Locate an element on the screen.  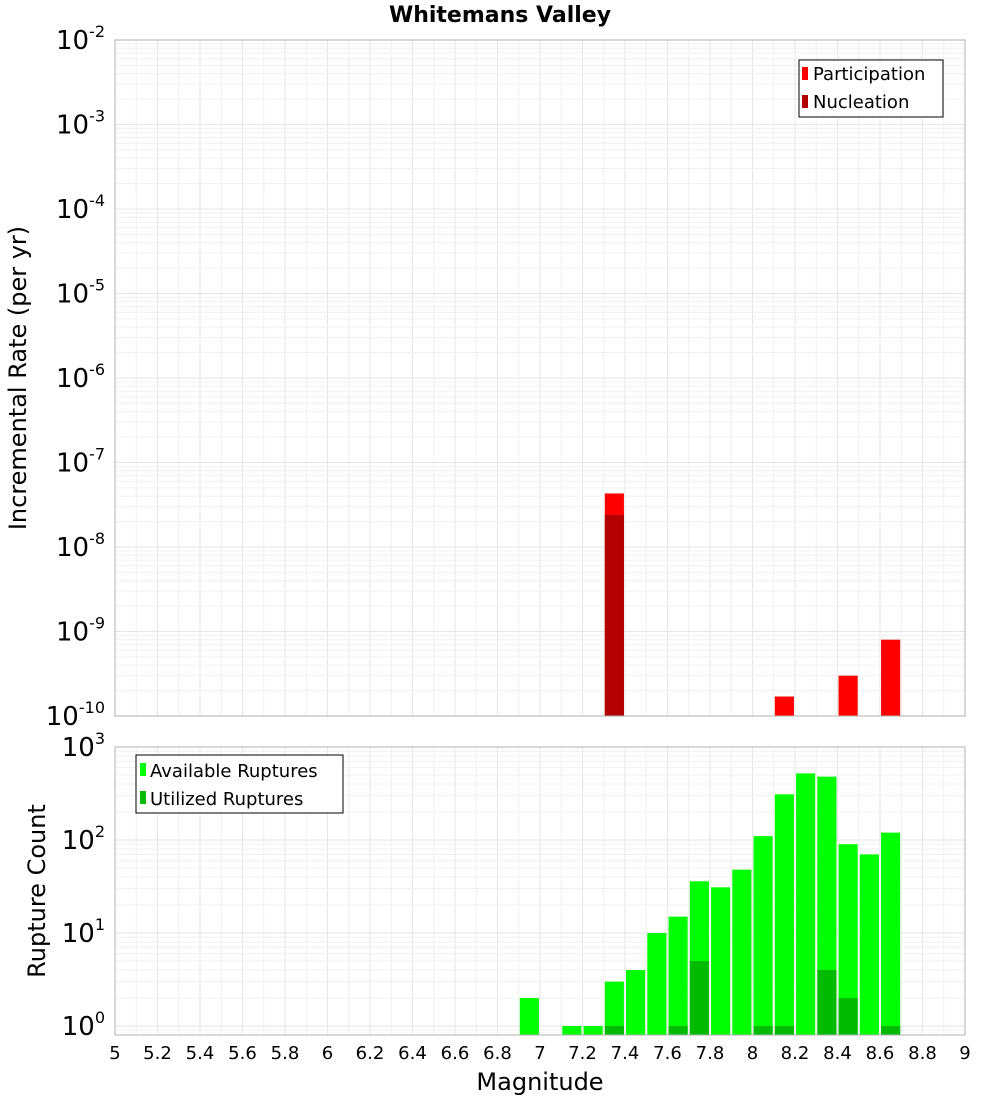
x-tick-label: 7.4 is located at coordinates (625, 1053).